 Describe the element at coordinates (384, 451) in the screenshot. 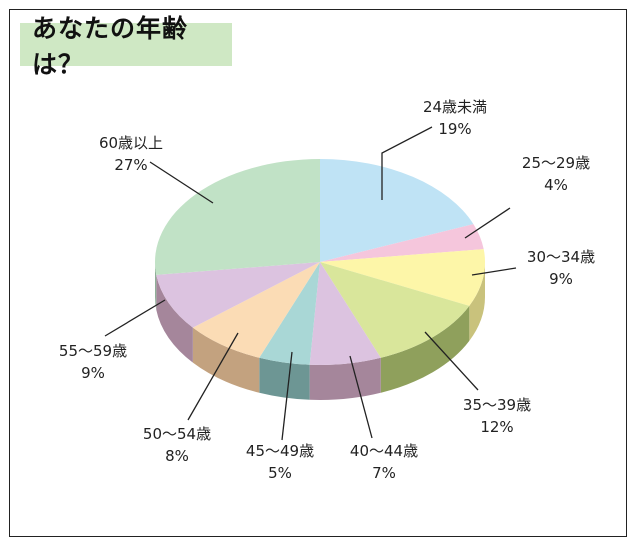

I see `label-name-4: 40〜44歳` at that location.